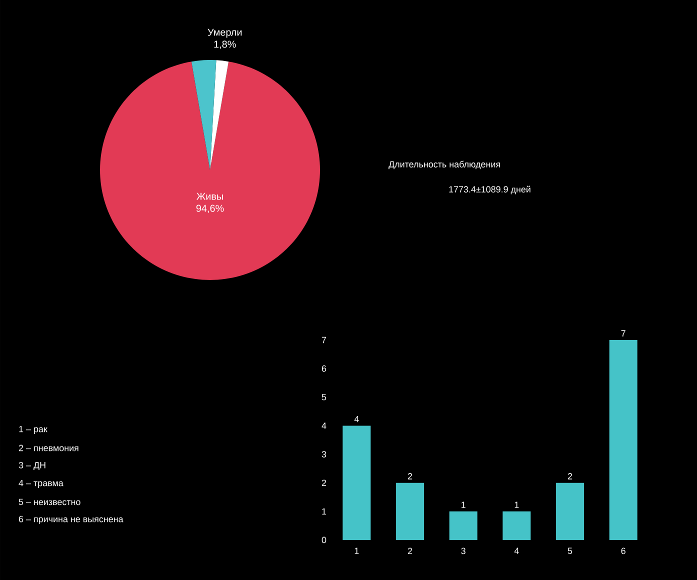 The image size is (697, 580). I want to click on y-tick-label: 0, so click(324, 540).